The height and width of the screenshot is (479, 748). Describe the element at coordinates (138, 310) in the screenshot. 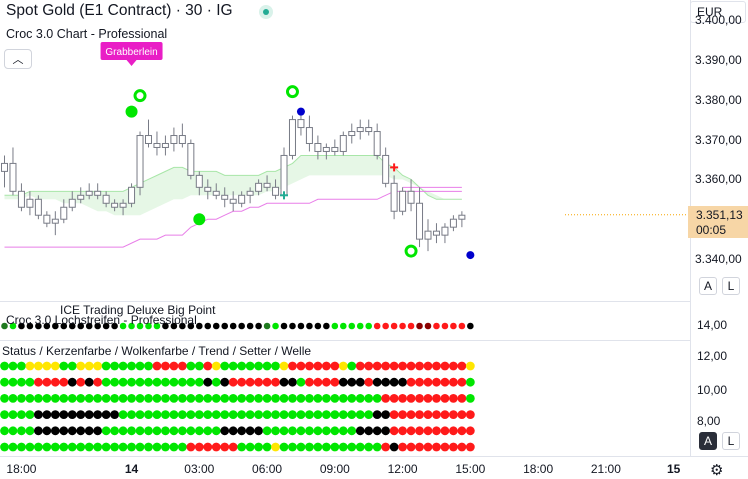

I see `pane2-indicator-label: ICE Trading Deluxe Big Point` at that location.